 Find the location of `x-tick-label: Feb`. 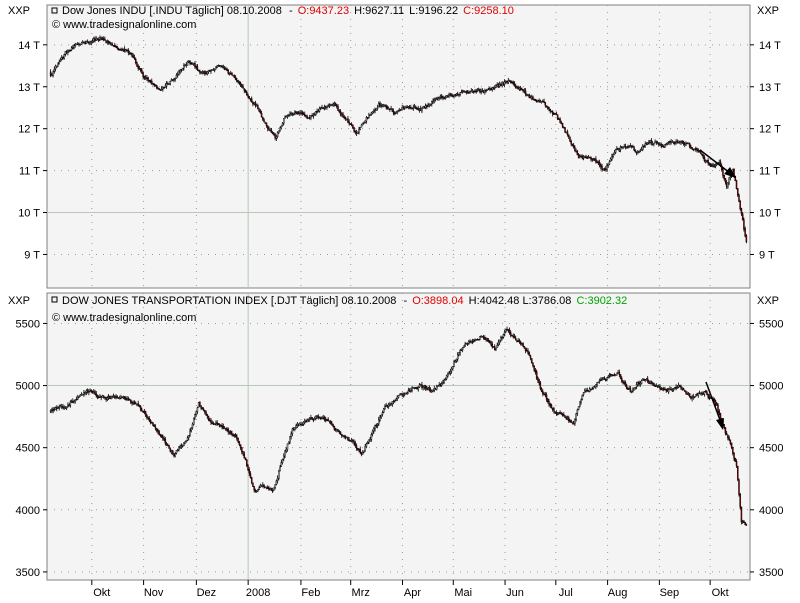

x-tick-label: Feb is located at coordinates (310, 593).